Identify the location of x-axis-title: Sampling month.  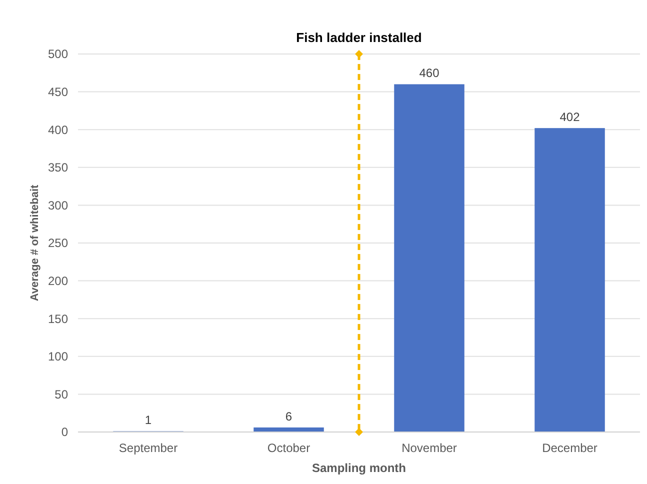
(359, 468).